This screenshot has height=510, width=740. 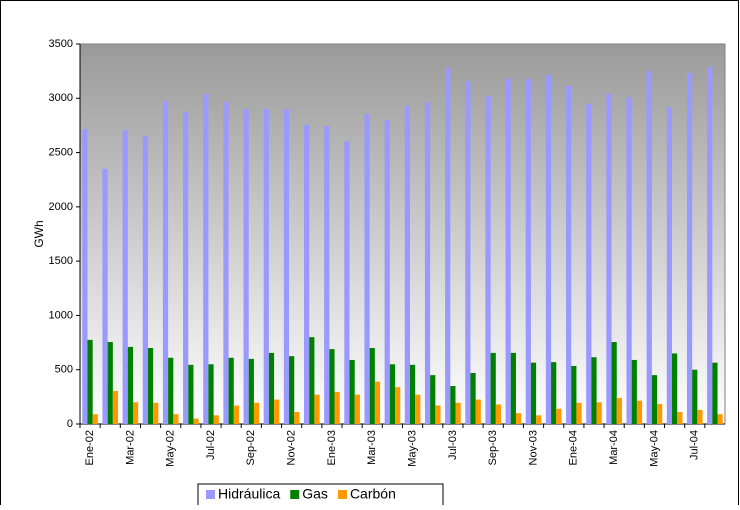 I want to click on x-tick-label: Mar-04, so click(x=614, y=447).